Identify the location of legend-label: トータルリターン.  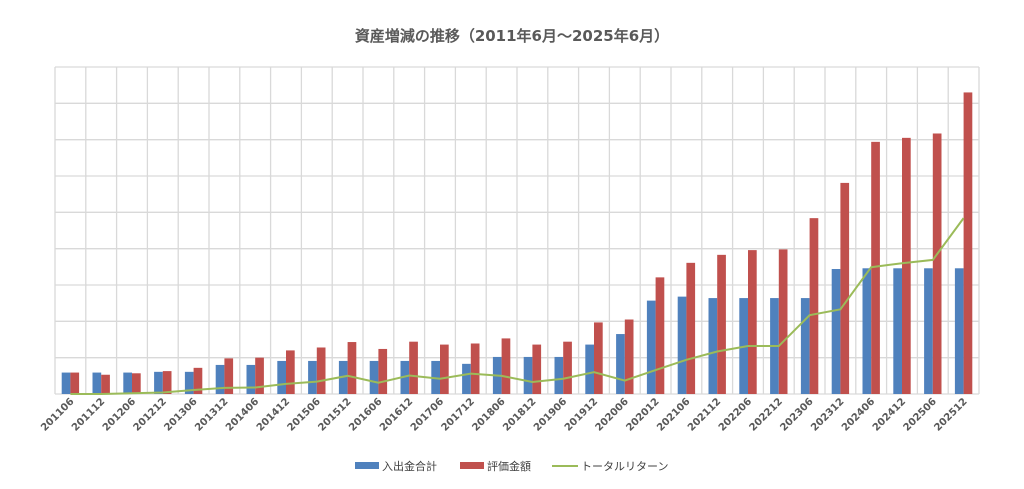
(624, 466).